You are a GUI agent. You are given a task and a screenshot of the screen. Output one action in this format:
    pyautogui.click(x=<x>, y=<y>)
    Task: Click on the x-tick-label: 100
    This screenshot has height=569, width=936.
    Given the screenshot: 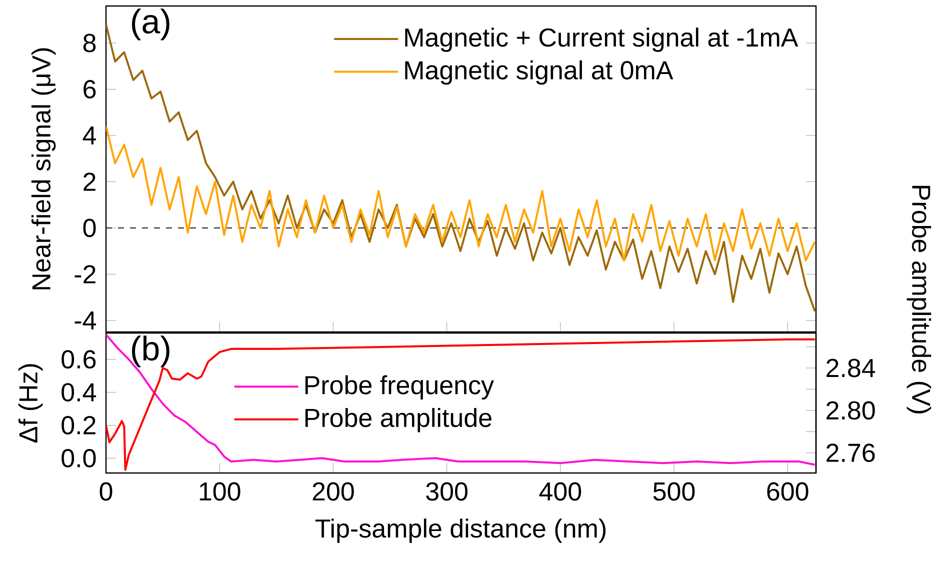 What is the action you would take?
    pyautogui.click(x=220, y=491)
    